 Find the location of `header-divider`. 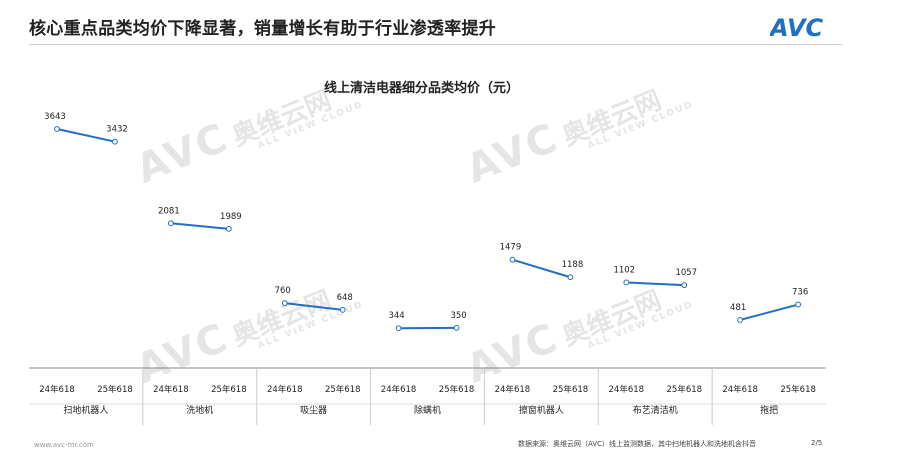

header-divider is located at coordinates (435, 44).